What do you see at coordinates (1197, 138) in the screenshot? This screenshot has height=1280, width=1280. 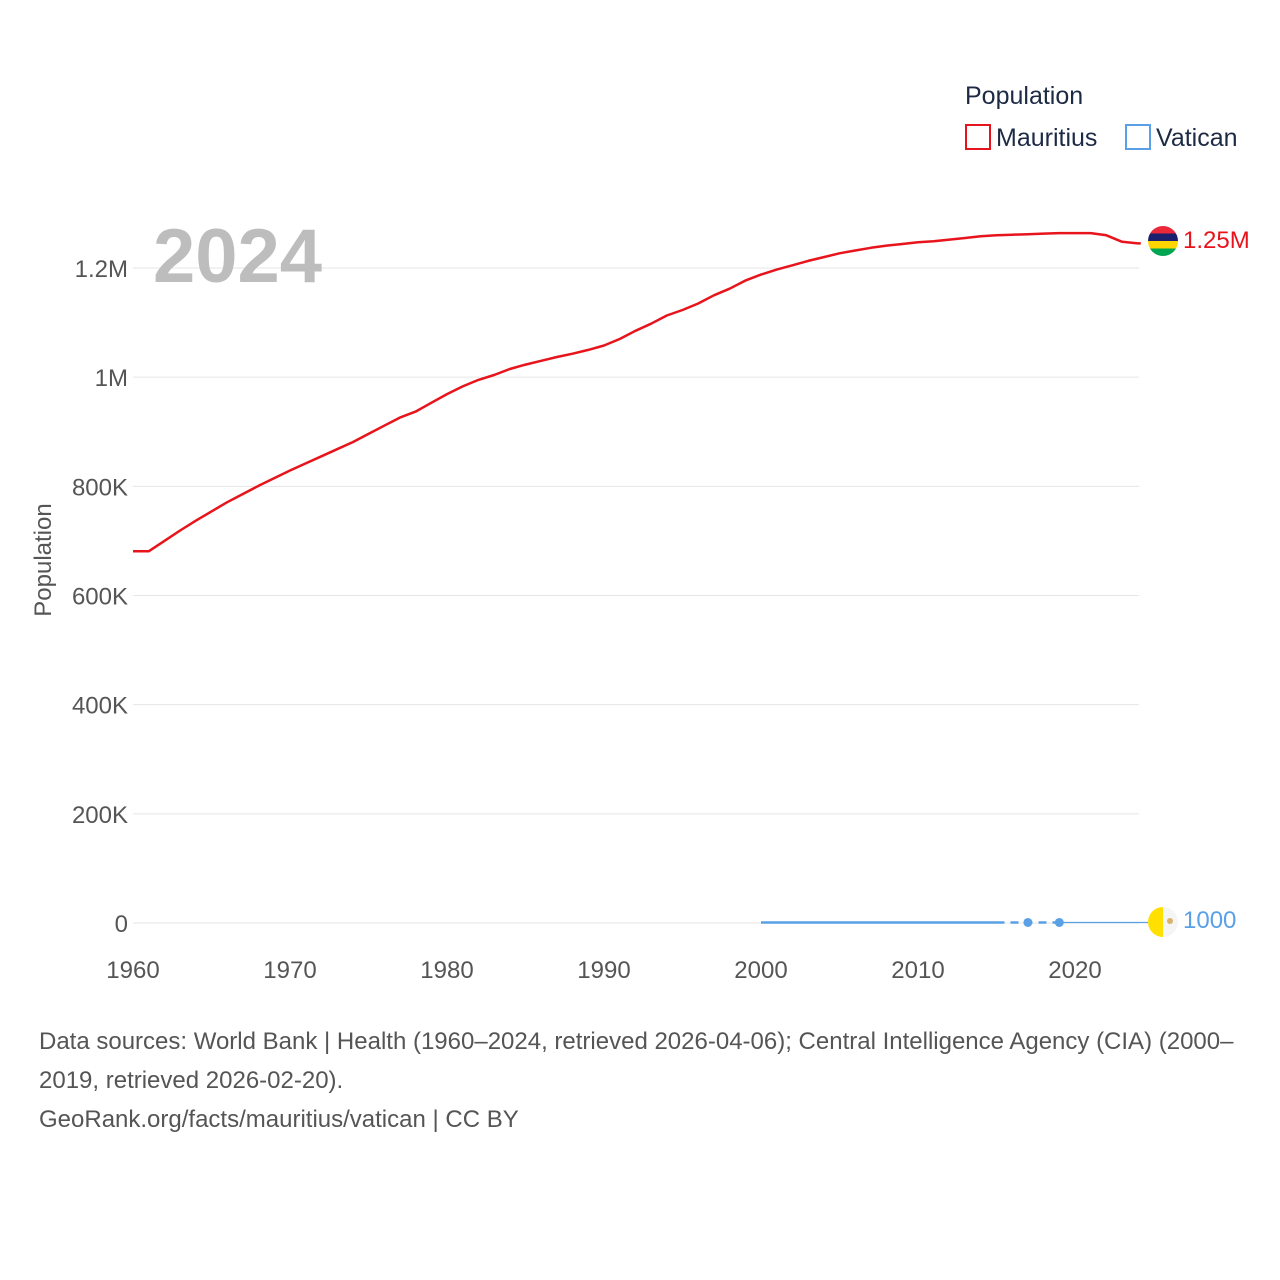 I see `legend-label-vatican: Vatican` at bounding box center [1197, 138].